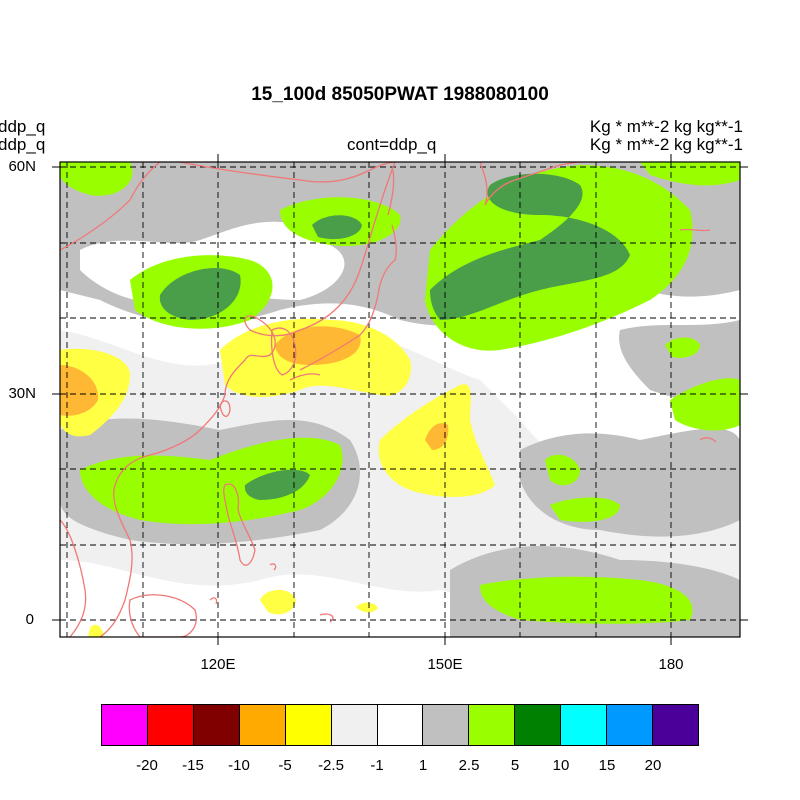  I want to click on right-label-2: Kg * m**-2 kg kg**-1, so click(666, 144).